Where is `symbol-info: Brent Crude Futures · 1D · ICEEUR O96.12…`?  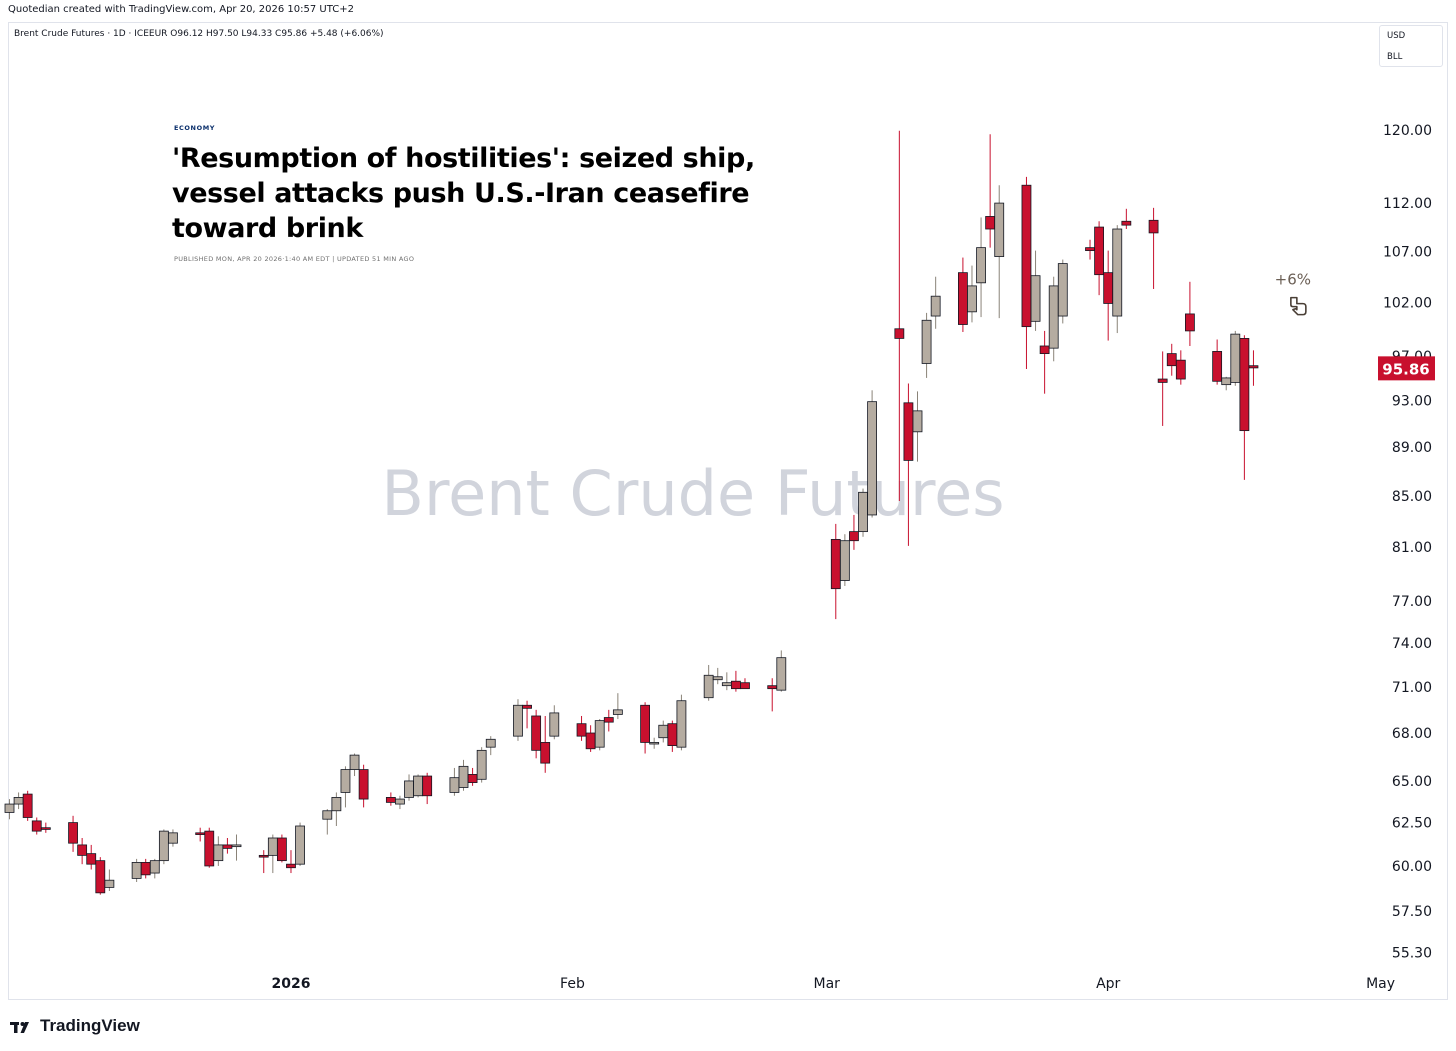 symbol-info: Brent Crude Futures · 1D · ICEEUR O96.12… is located at coordinates (199, 34).